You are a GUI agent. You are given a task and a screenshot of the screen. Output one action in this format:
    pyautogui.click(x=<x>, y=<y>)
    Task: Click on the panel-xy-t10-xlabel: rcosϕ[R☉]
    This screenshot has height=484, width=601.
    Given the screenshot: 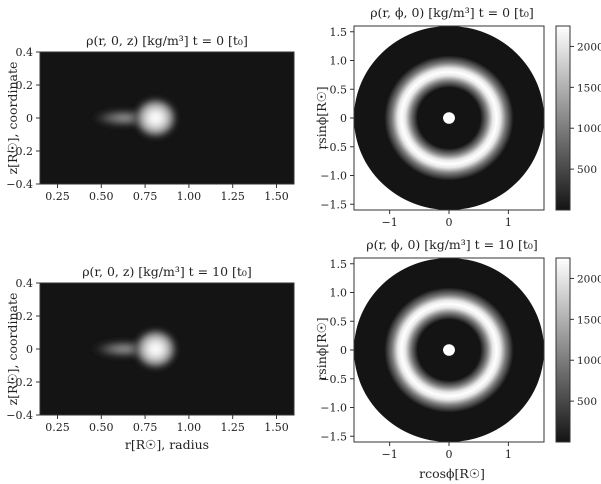 What is the action you would take?
    pyautogui.click(x=452, y=473)
    